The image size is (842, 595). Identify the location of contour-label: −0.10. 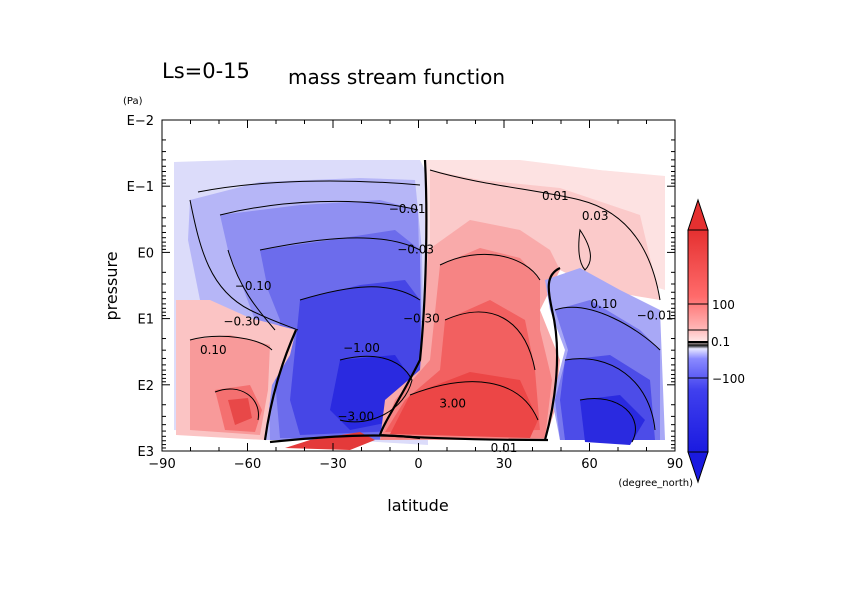
(253, 286).